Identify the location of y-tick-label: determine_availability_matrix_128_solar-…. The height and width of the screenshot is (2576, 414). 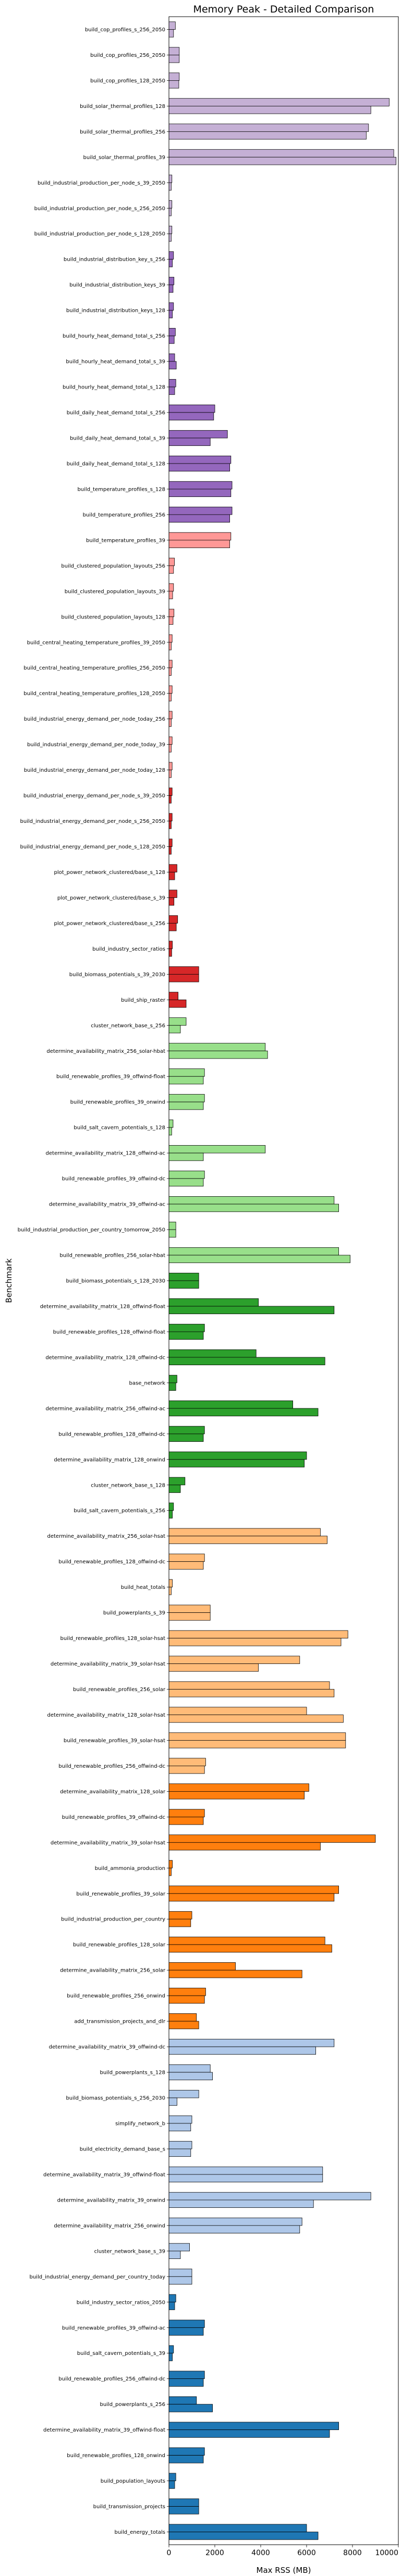
(107, 1715).